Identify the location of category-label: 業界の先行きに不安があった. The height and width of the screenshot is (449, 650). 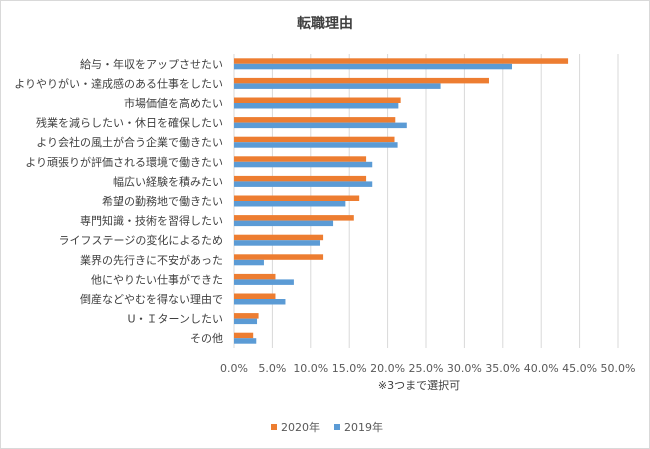
(151, 260).